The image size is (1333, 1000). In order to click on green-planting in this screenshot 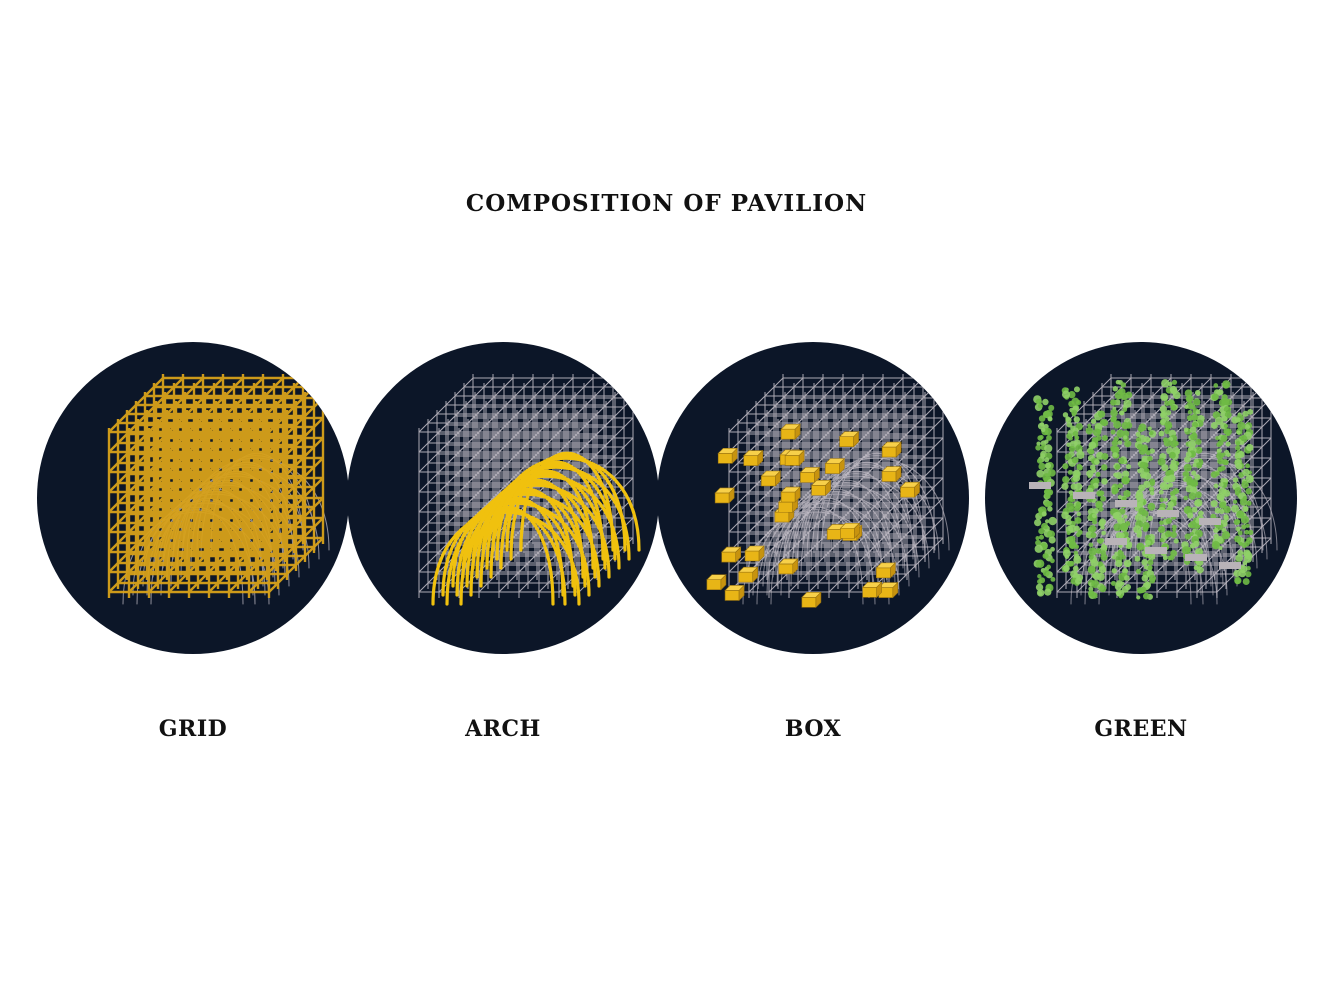, I will do `click(1143, 489)`.